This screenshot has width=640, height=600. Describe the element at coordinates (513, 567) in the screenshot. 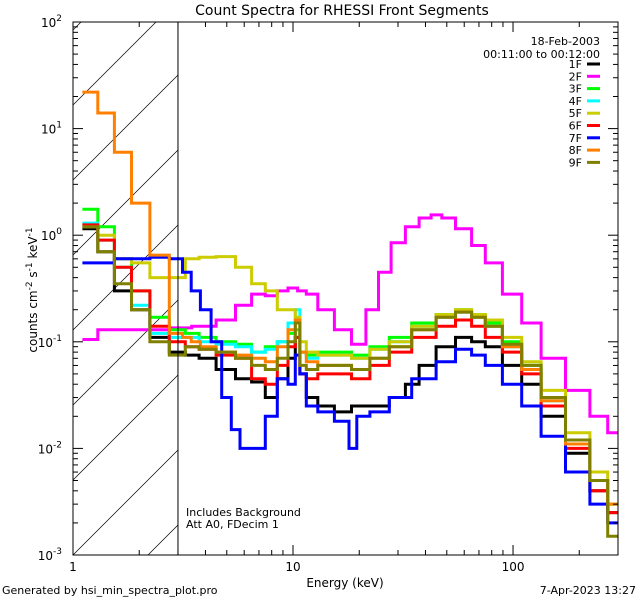

I see `x-tick-label: 100` at that location.